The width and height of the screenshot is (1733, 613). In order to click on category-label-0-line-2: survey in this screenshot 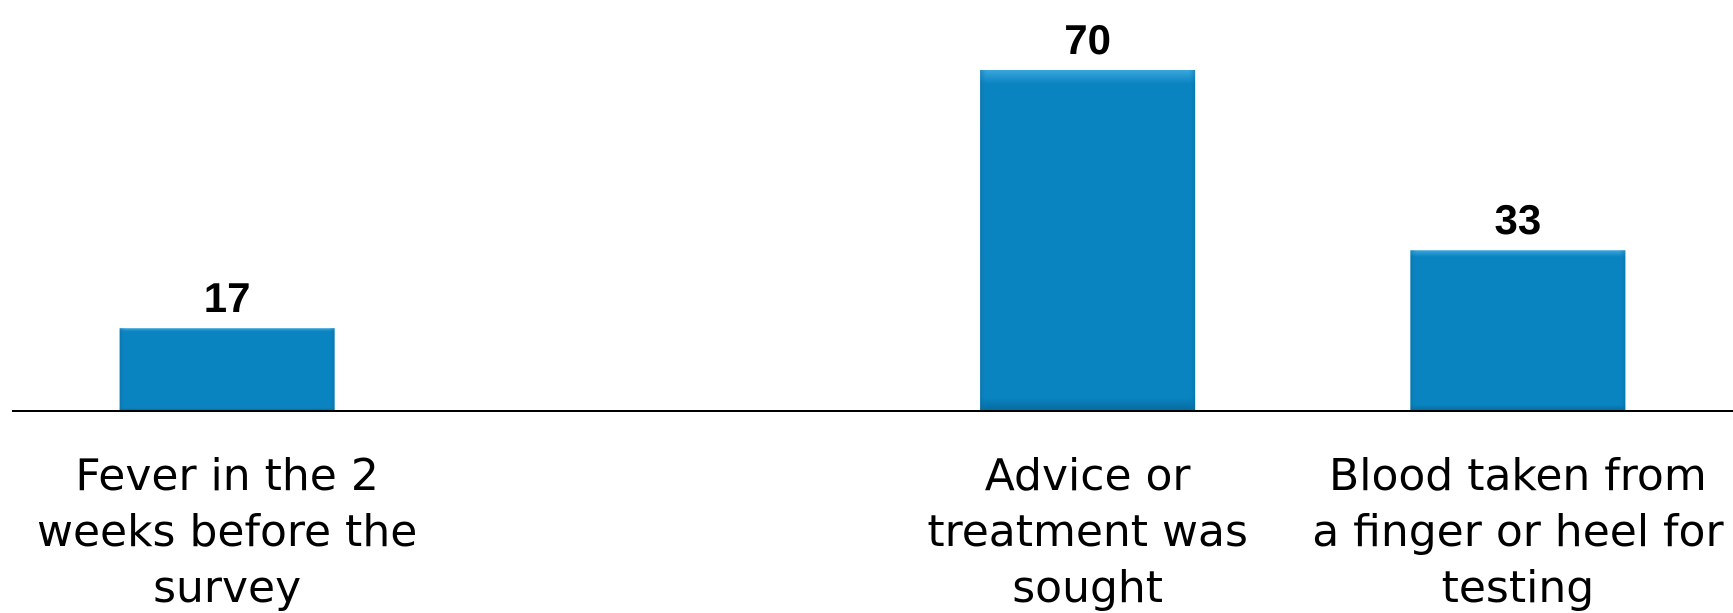, I will do `click(227, 587)`.